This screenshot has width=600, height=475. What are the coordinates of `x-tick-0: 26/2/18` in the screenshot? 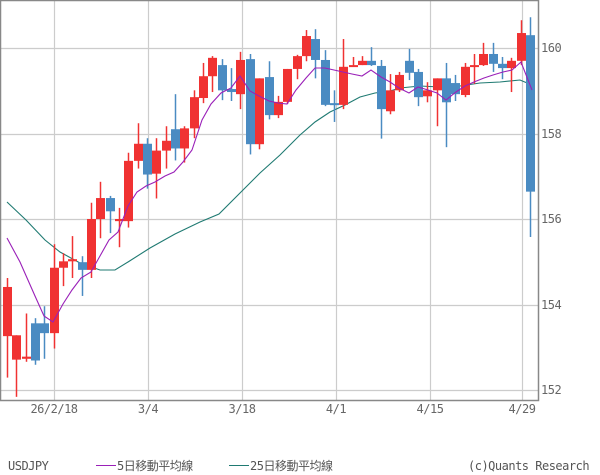 It's located at (54, 409).